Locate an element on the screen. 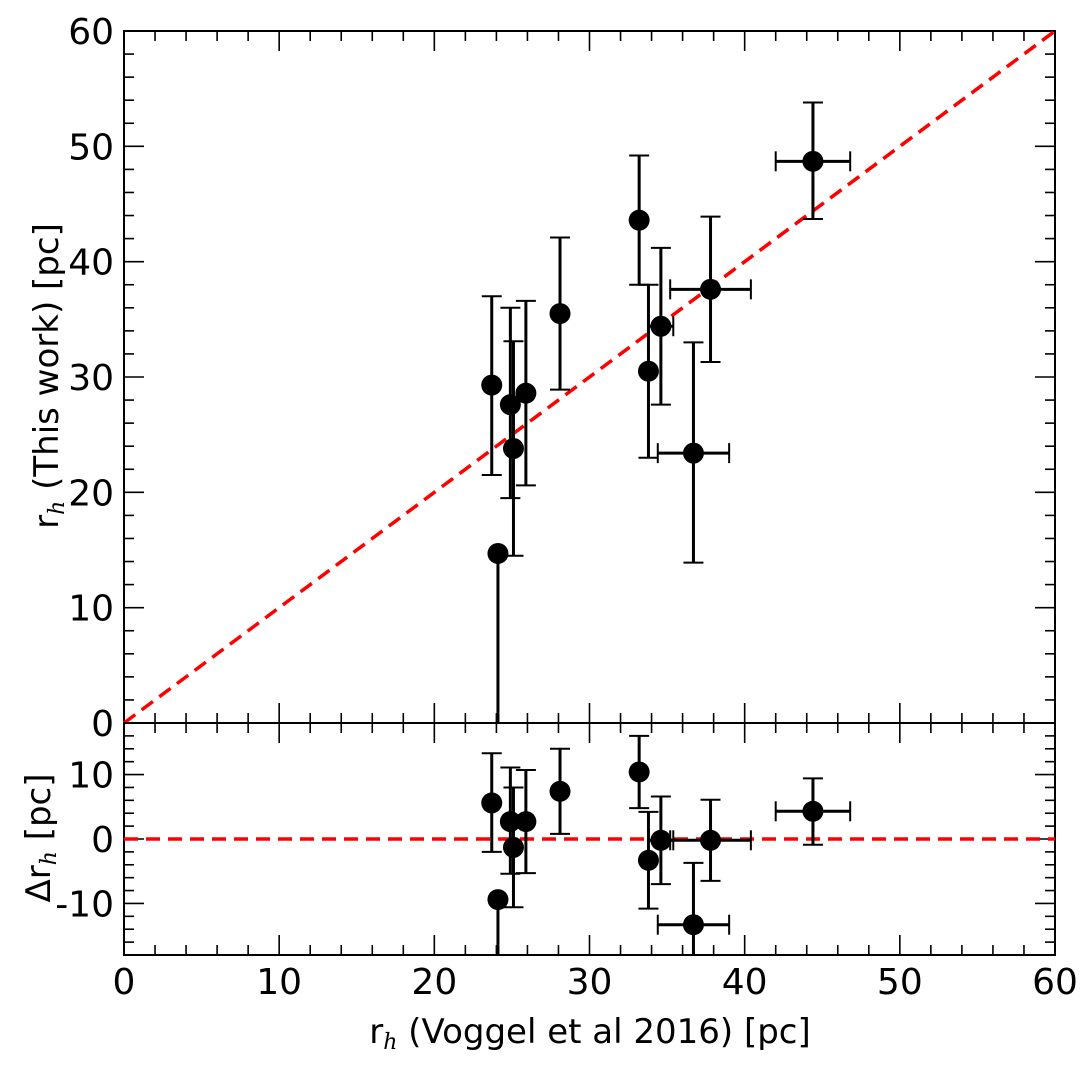 Image resolution: width=1089 pixels, height=1070 pixels. x-tick-label: 10 is located at coordinates (279, 982).